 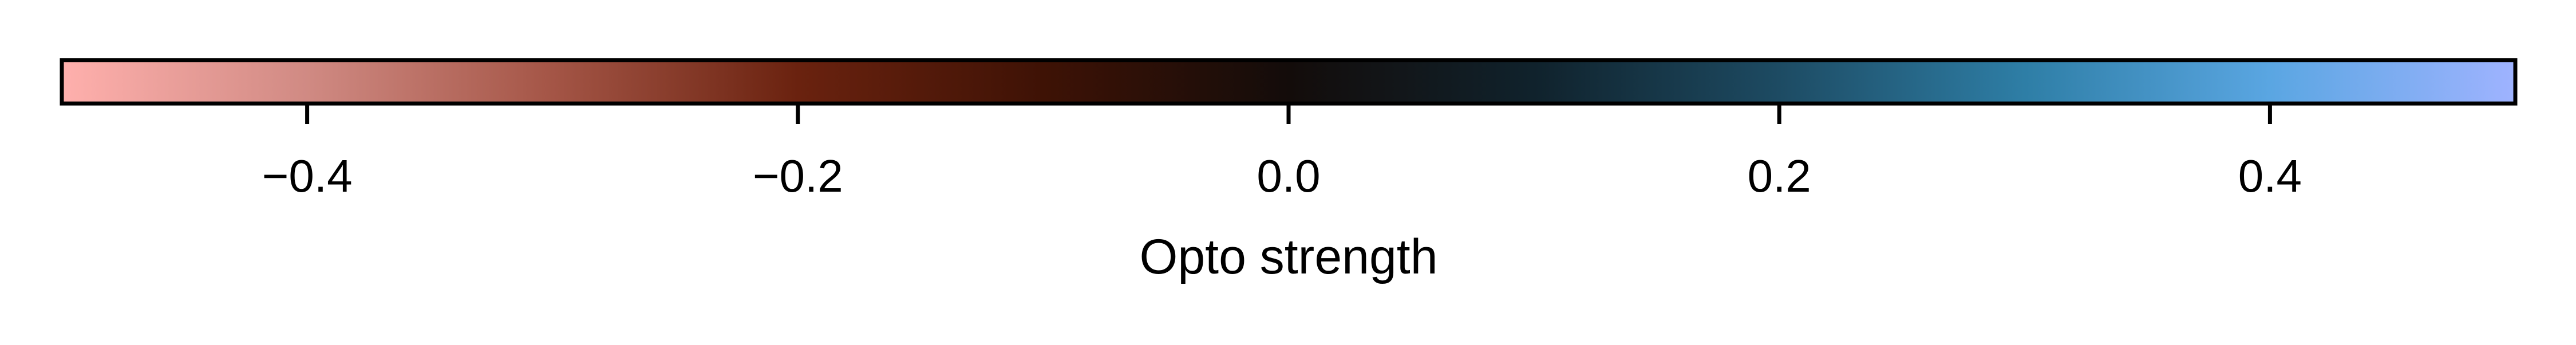 What do you see at coordinates (1288, 175) in the screenshot?
I see `tick-label: 0.0` at bounding box center [1288, 175].